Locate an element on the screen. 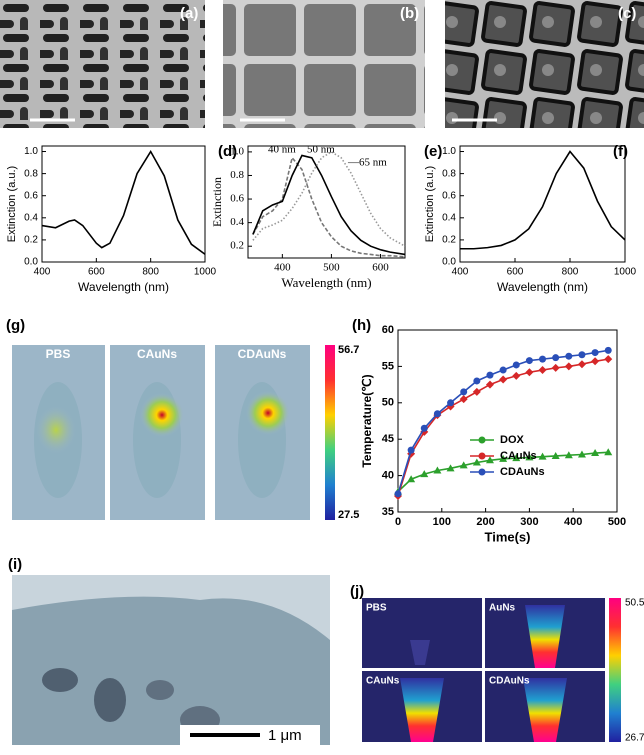 The height and width of the screenshot is (755, 644). panel-label: (g) is located at coordinates (15, 325).